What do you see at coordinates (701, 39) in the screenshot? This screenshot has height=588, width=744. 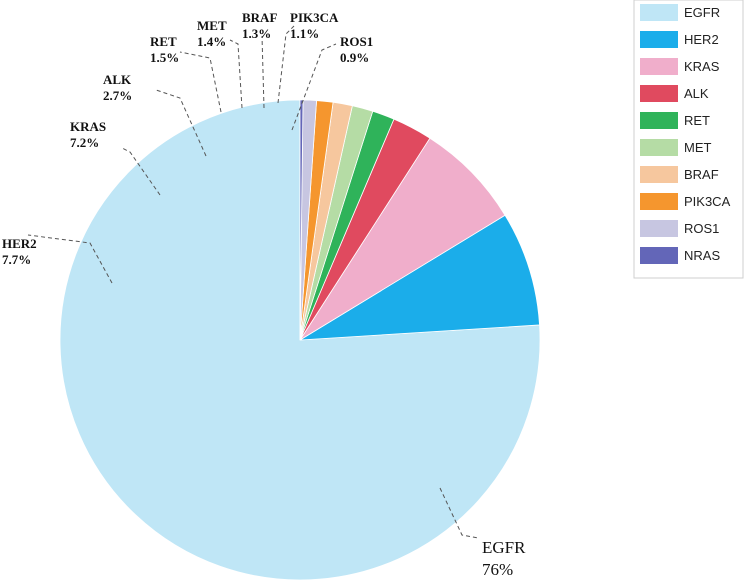 I see `legend-label-her2: HER2` at bounding box center [701, 39].